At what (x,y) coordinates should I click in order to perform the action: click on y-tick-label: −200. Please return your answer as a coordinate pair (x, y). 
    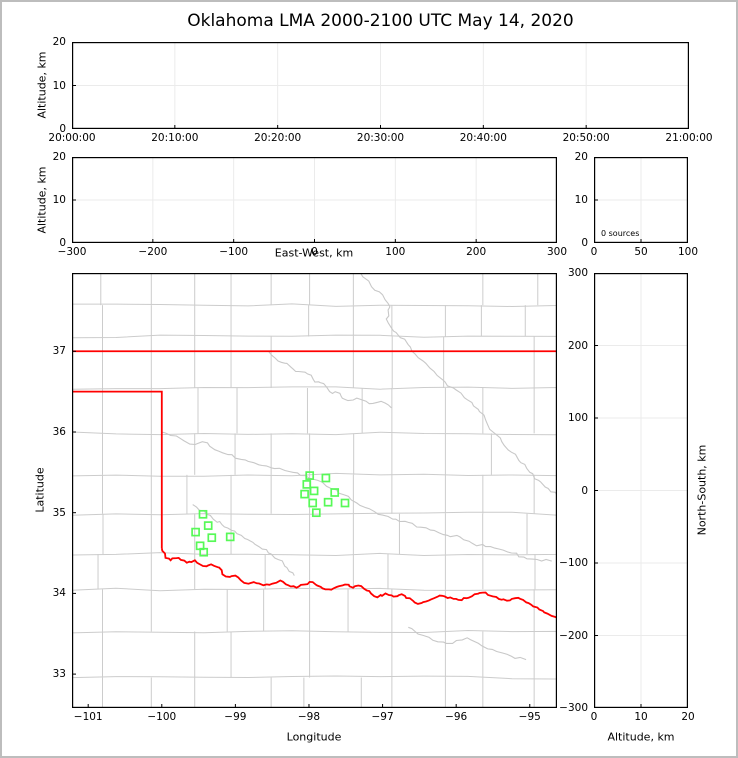
    Looking at the image, I should click on (573, 635).